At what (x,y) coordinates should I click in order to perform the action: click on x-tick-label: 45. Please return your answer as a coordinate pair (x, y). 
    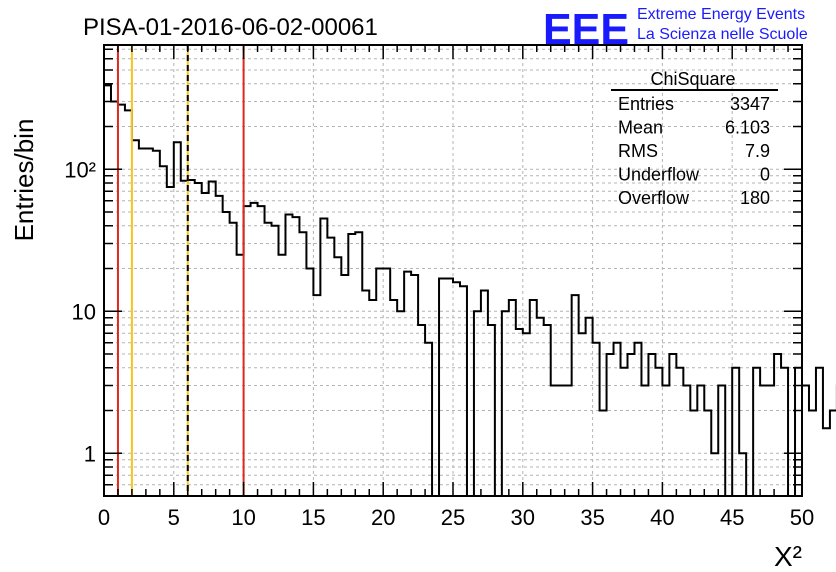
    Looking at the image, I should click on (732, 517).